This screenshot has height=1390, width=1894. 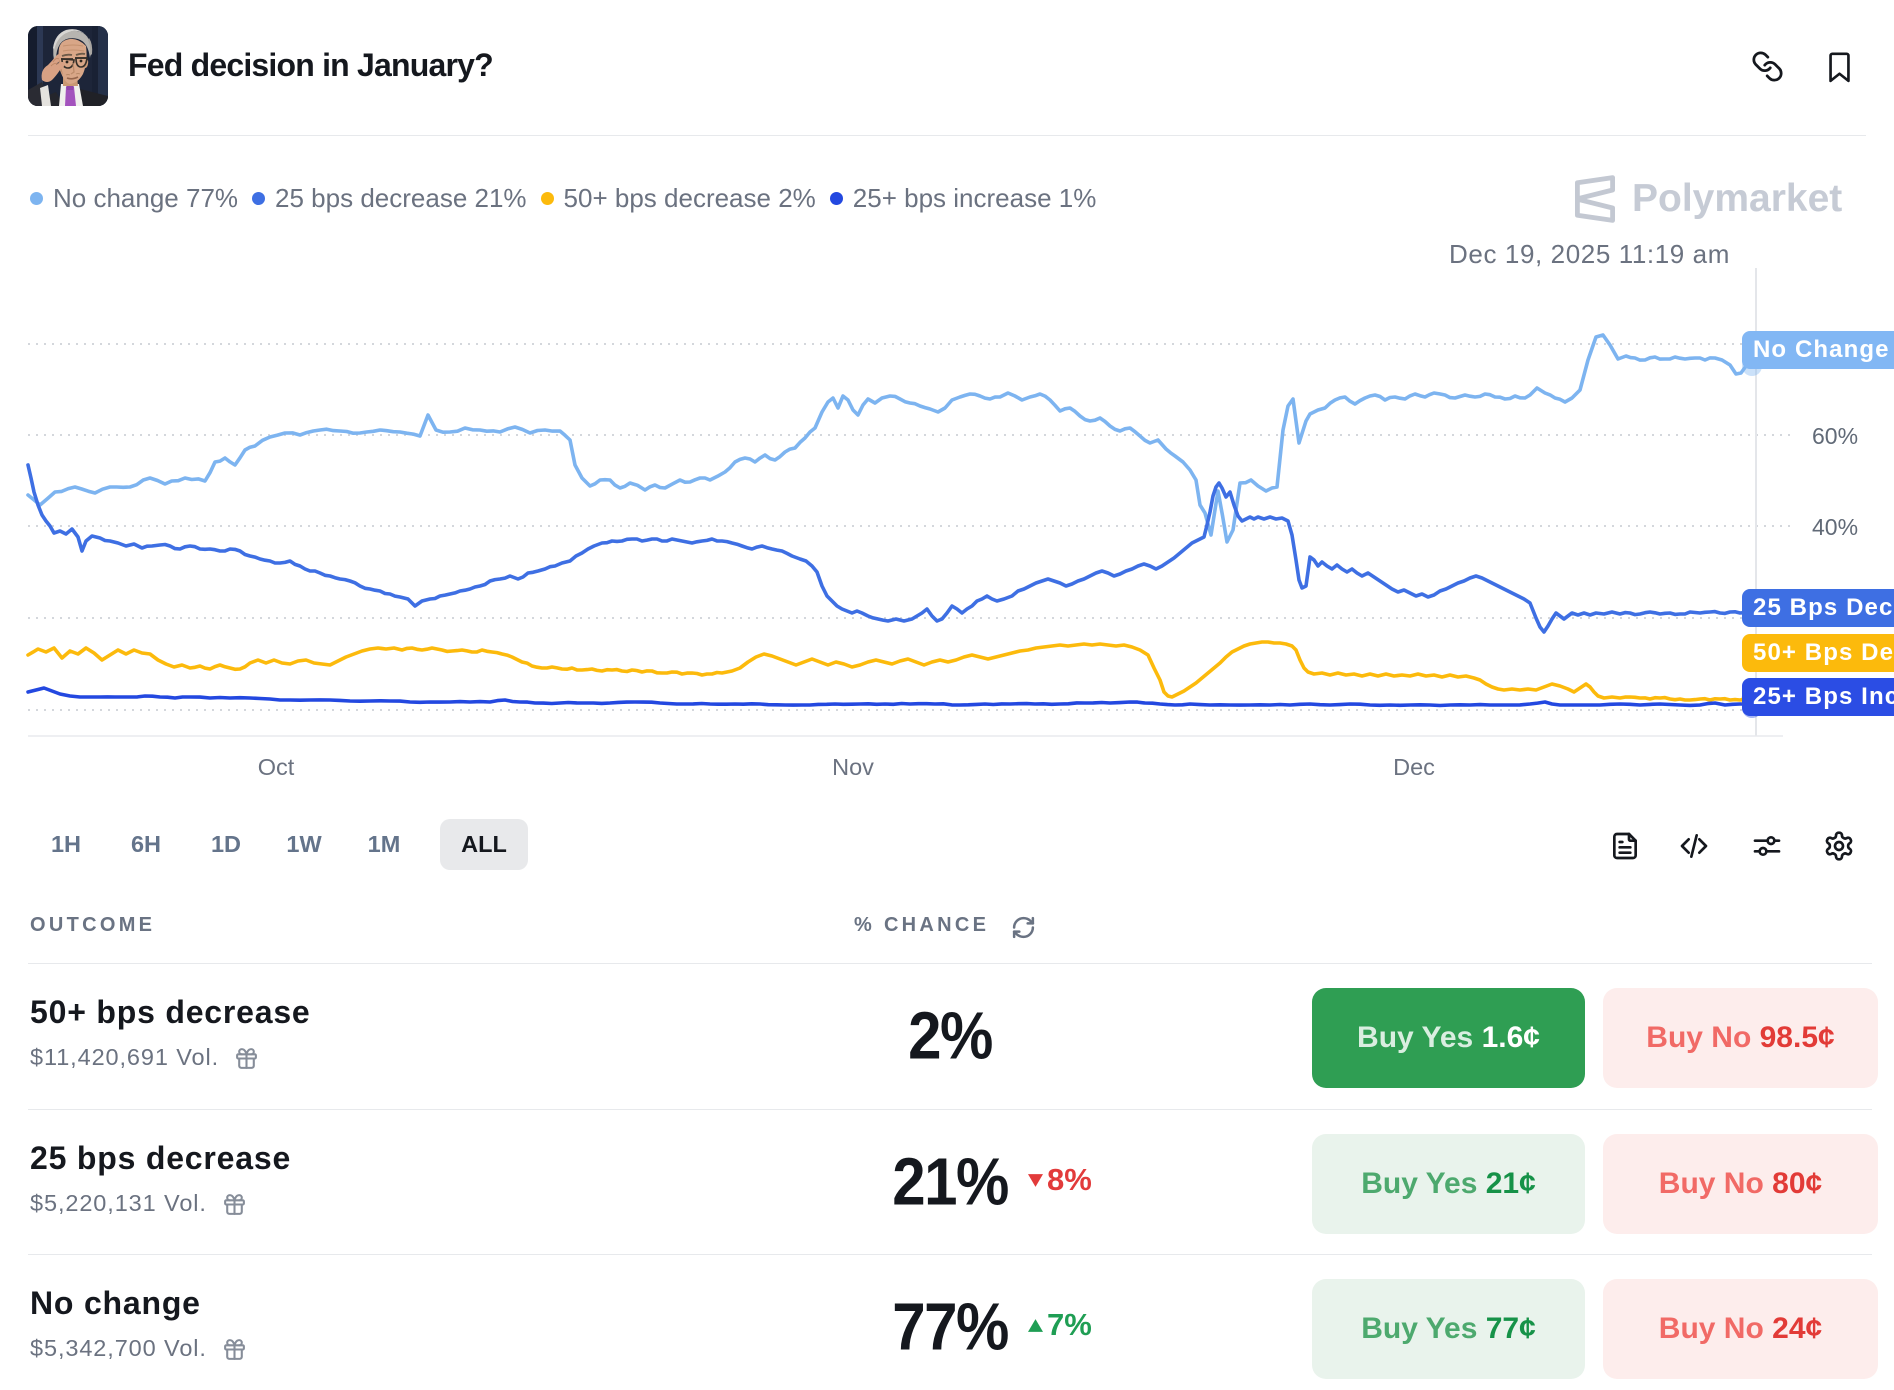 What do you see at coordinates (1835, 527) in the screenshot?
I see `svg-text: 40%` at bounding box center [1835, 527].